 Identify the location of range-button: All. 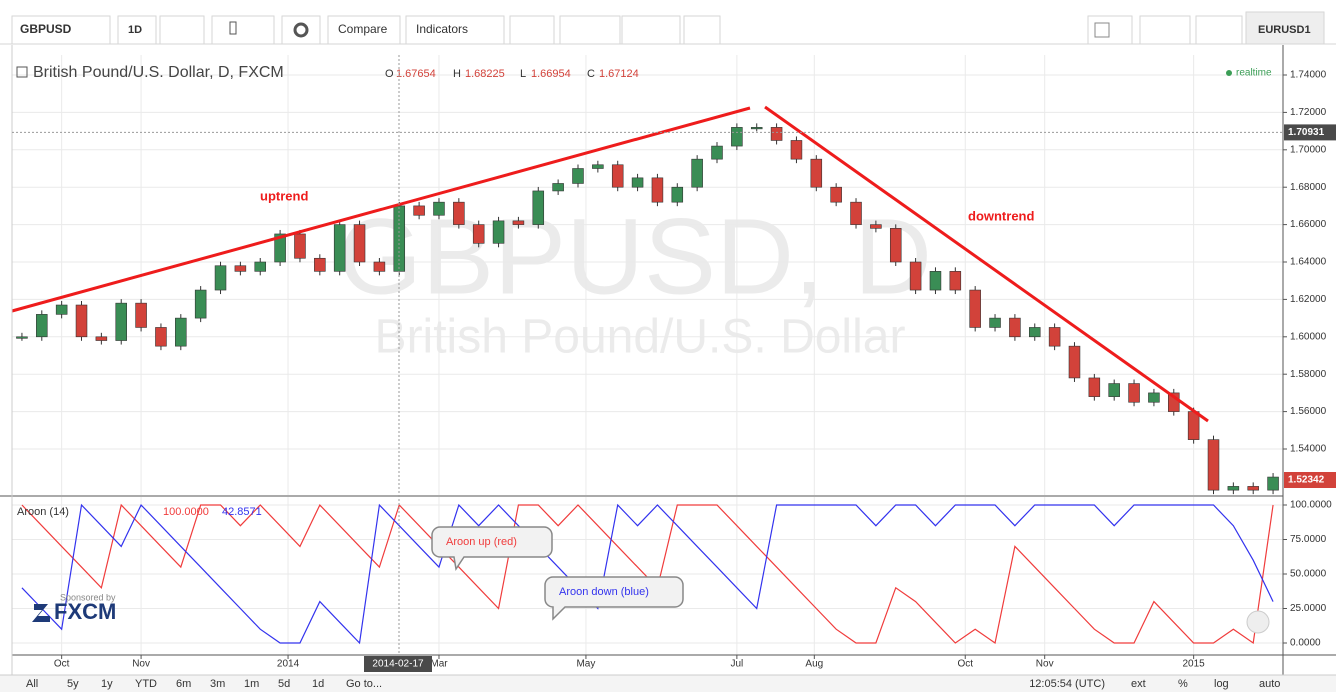
(32, 684).